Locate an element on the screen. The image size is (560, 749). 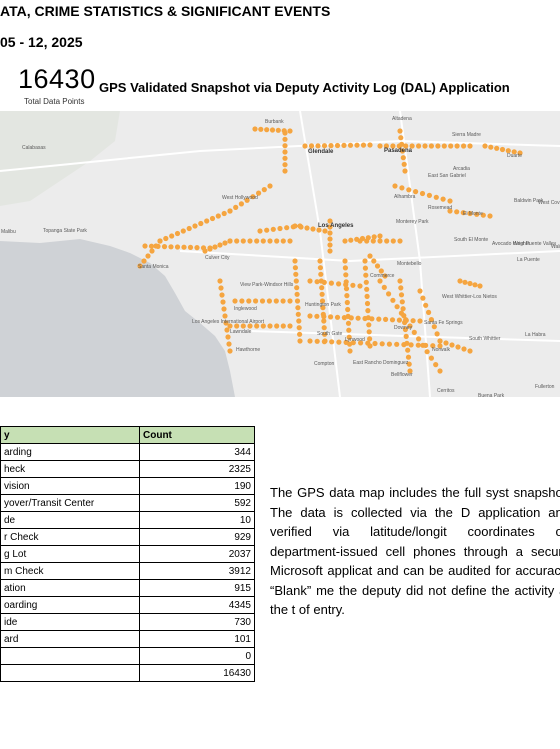
map-label: Avocado Heights is located at coordinates (511, 244).